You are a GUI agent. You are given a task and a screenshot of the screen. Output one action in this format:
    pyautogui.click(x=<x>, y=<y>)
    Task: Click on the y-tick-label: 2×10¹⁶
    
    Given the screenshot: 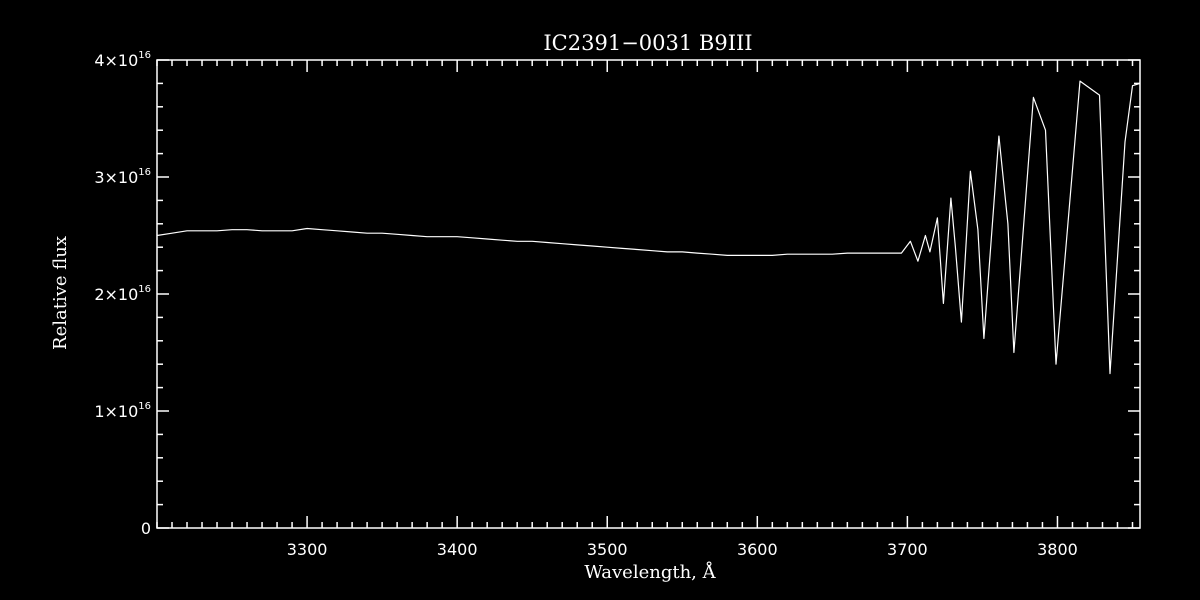 What is the action you would take?
    pyautogui.click(x=122, y=294)
    